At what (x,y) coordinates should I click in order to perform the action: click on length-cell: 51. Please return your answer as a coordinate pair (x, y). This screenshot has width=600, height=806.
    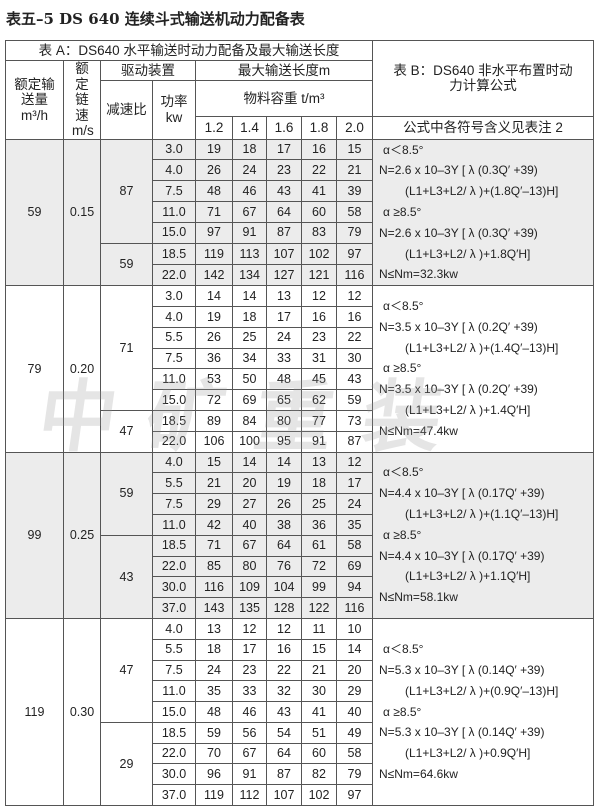
    Looking at the image, I should click on (319, 732).